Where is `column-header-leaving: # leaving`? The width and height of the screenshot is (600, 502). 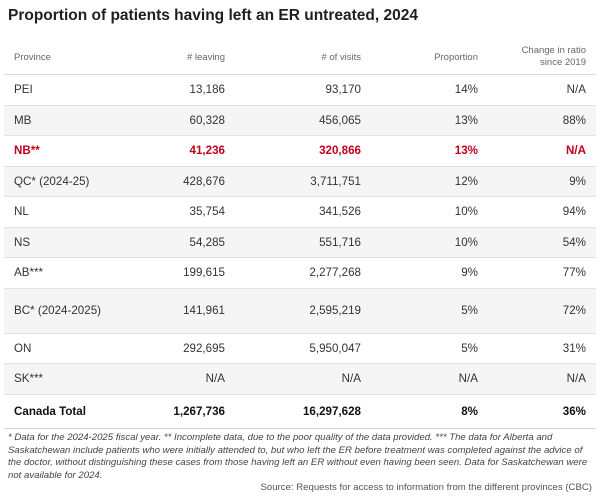 column-header-leaving: # leaving is located at coordinates (182, 57).